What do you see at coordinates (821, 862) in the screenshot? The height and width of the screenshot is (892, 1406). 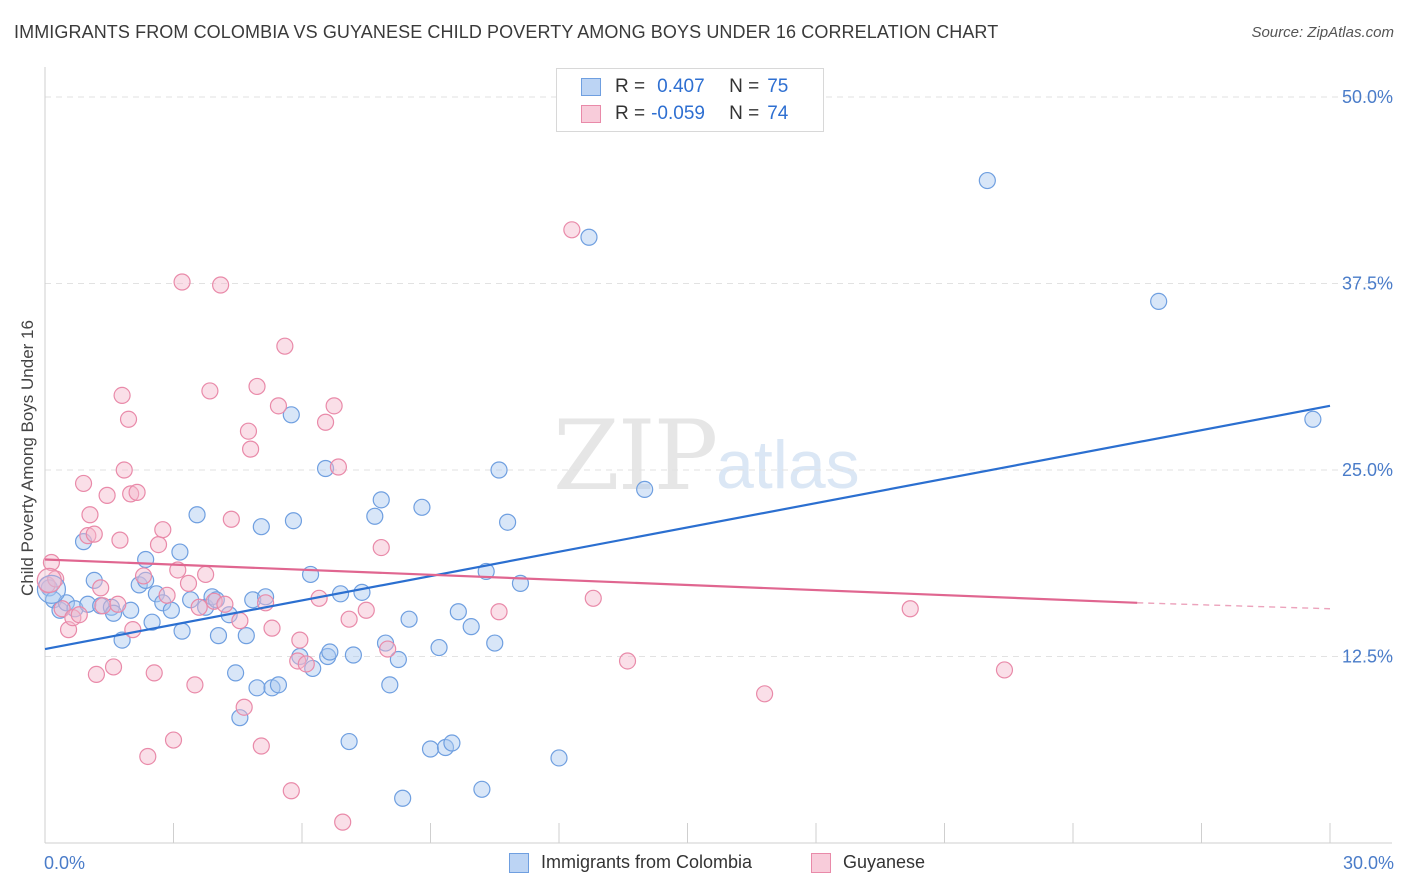 I see `bottom-legend-swatch-guyanese` at bounding box center [821, 862].